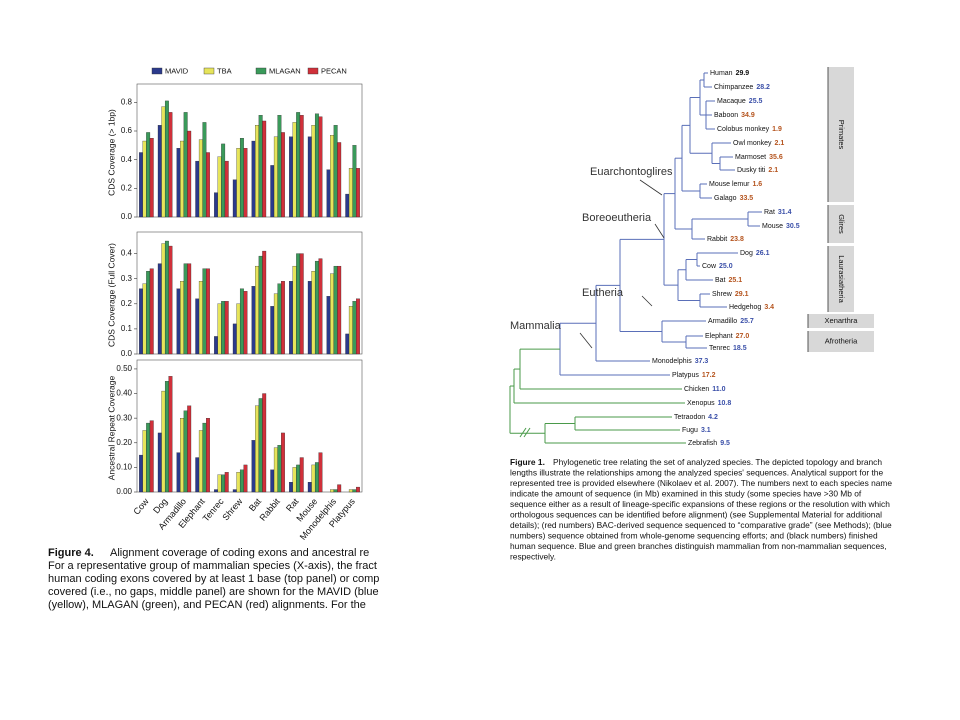 The height and width of the screenshot is (720, 960). What do you see at coordinates (747, 198) in the screenshot?
I see `species-size: 33.5` at bounding box center [747, 198].